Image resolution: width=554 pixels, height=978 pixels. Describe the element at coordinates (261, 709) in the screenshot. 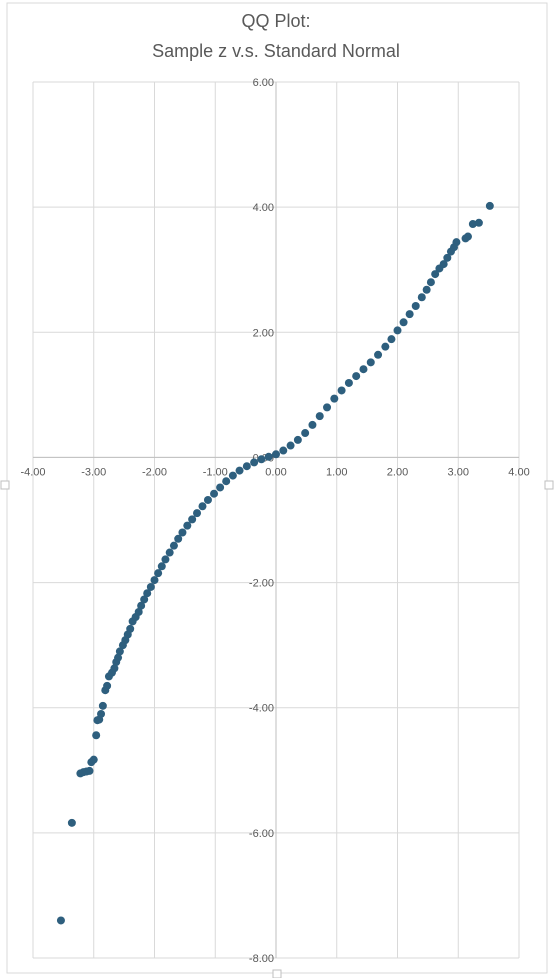

I see `y-tick-label: -4.00` at that location.